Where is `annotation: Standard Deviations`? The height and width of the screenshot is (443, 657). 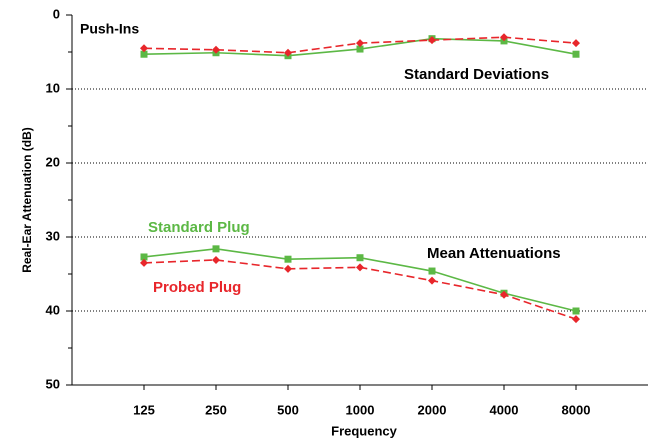 annotation: Standard Deviations is located at coordinates (476, 74).